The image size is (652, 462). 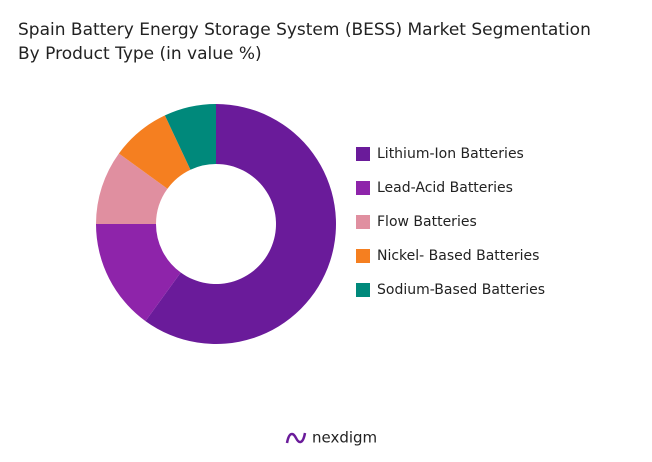 What do you see at coordinates (445, 188) in the screenshot?
I see `legend-label: Lead-Acid Batteries` at bounding box center [445, 188].